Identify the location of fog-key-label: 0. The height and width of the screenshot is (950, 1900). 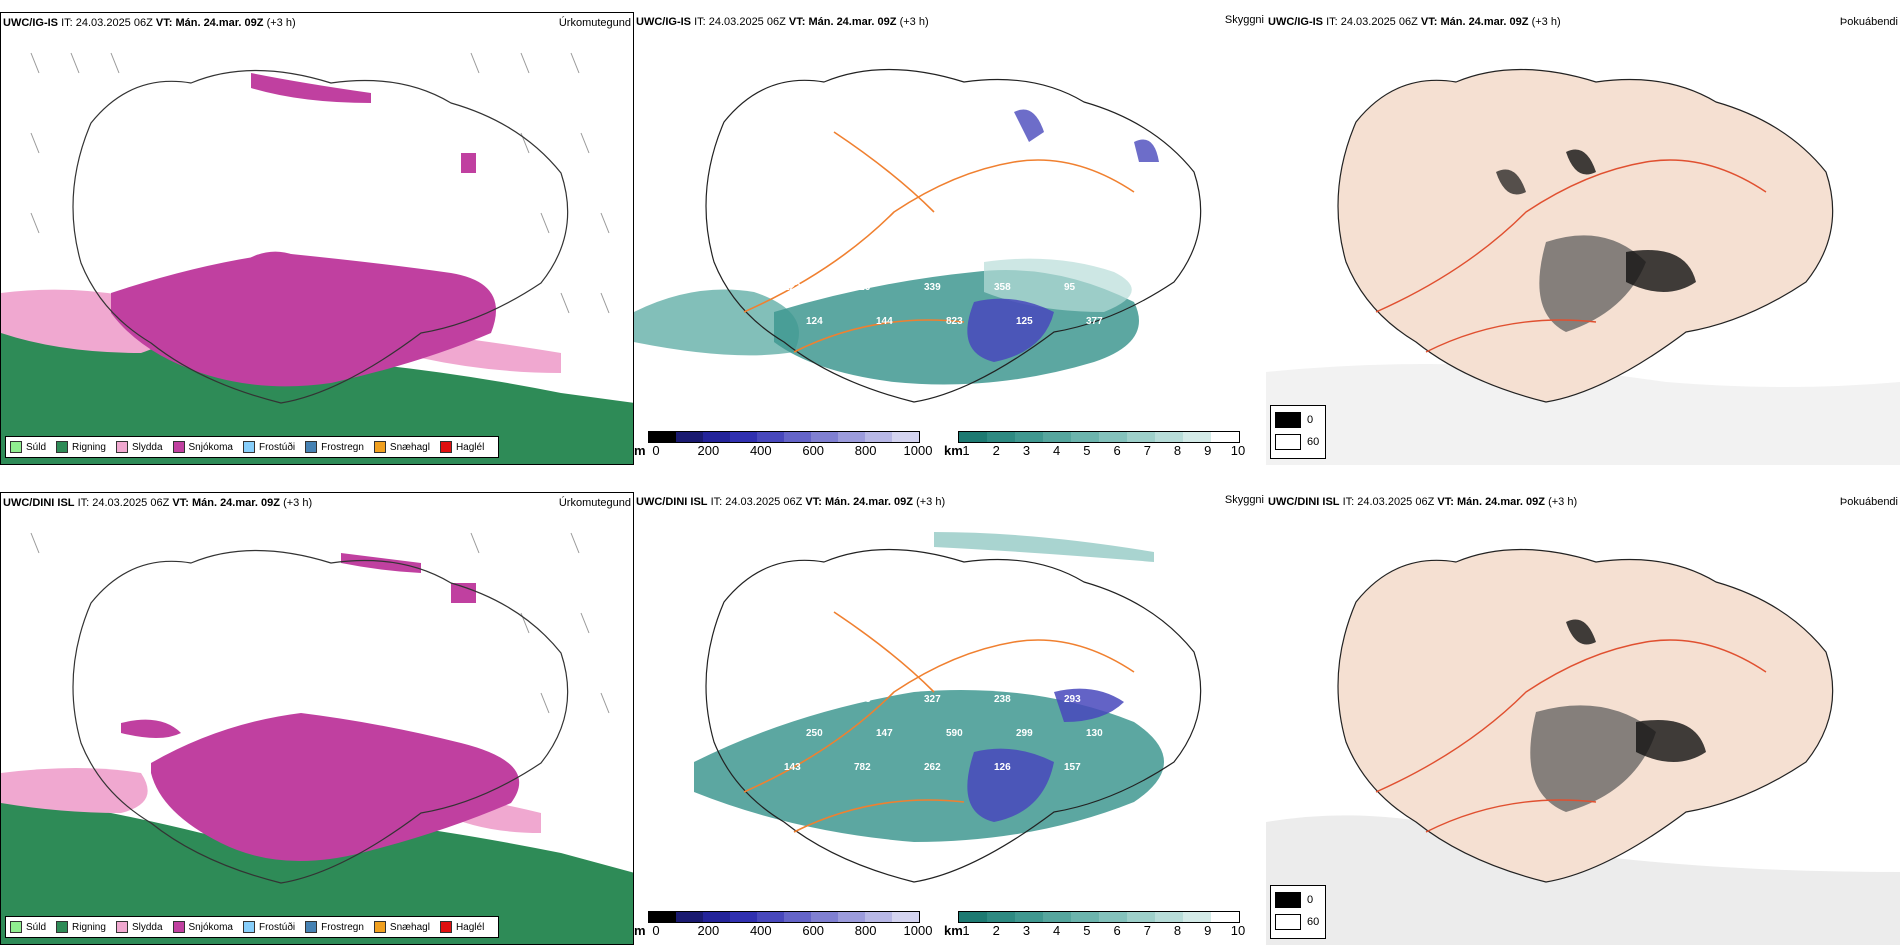
(1310, 420).